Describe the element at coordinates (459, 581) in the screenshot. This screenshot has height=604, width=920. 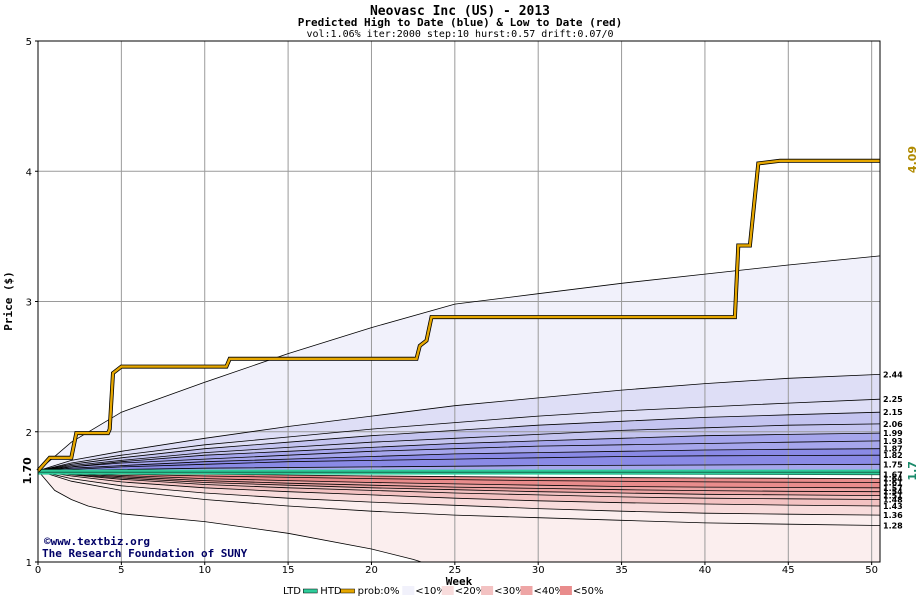
I see `x-axis-label: Week` at that location.